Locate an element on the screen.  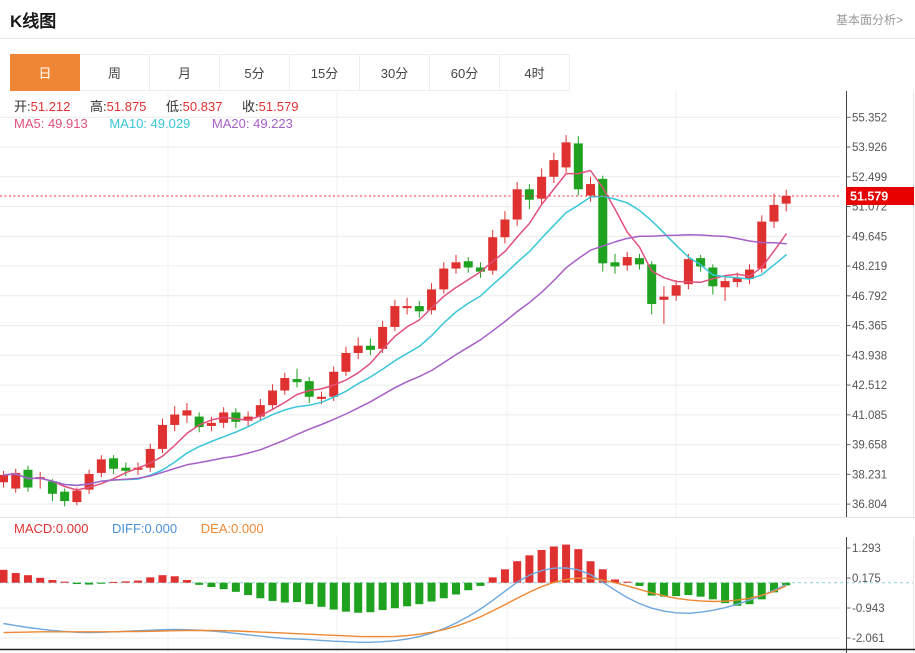
svg-text: 43.938 is located at coordinates (869, 356).